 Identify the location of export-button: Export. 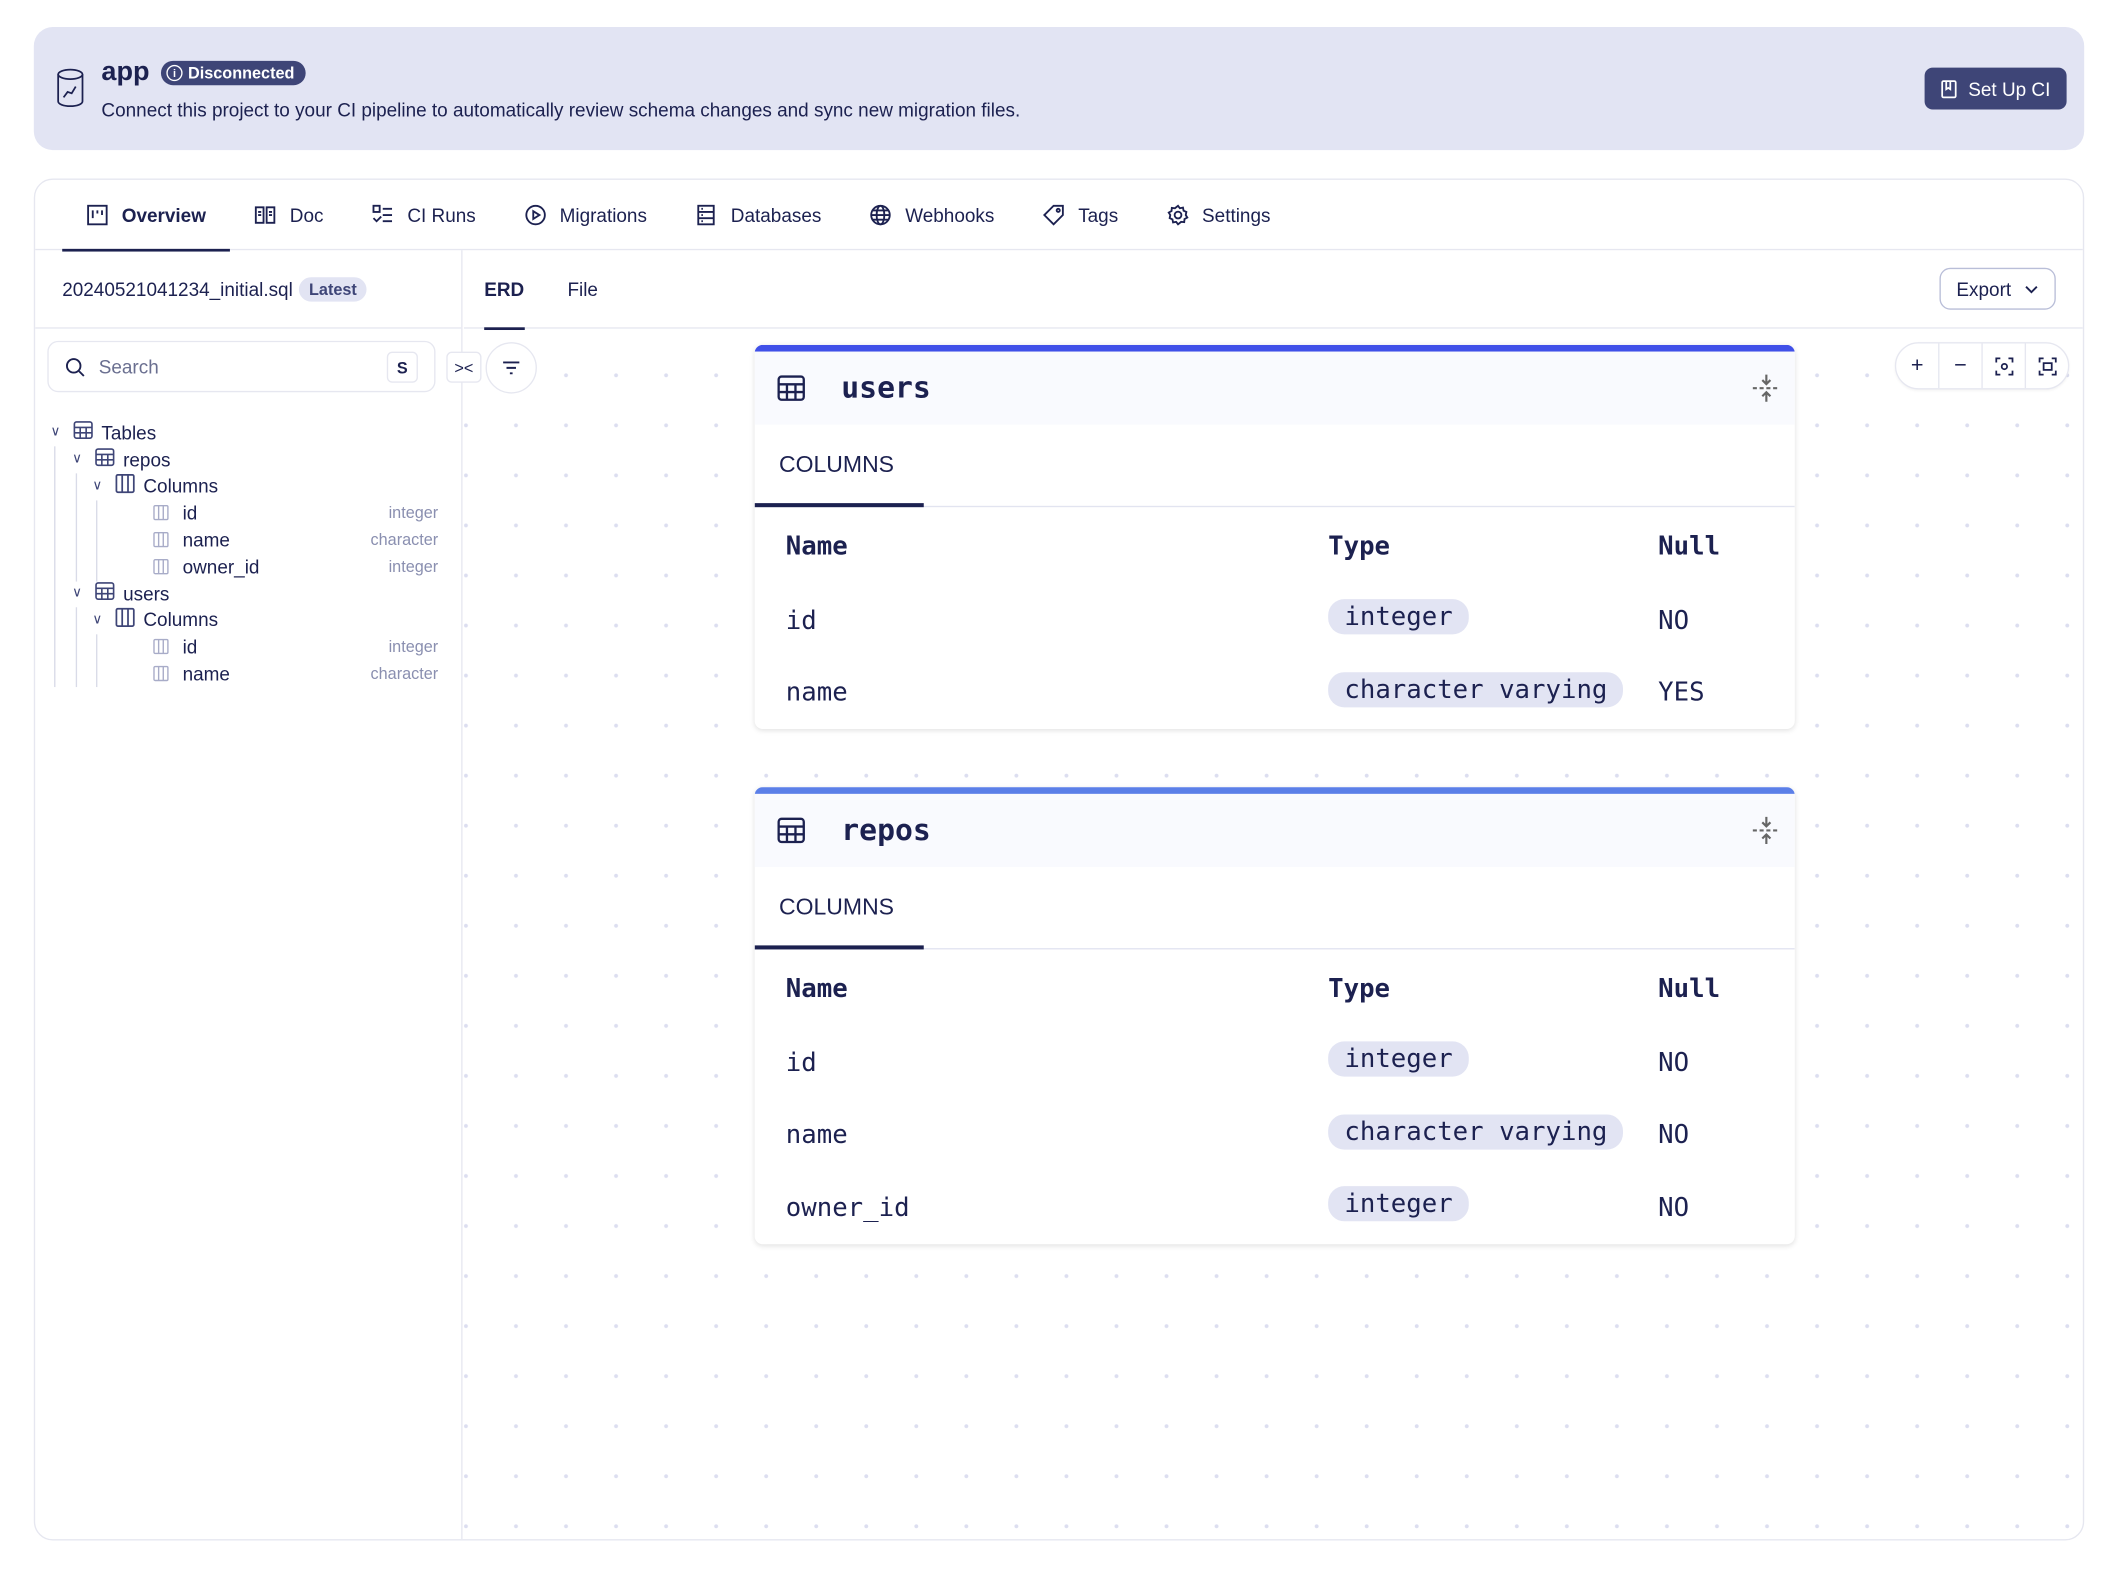
(1997, 288).